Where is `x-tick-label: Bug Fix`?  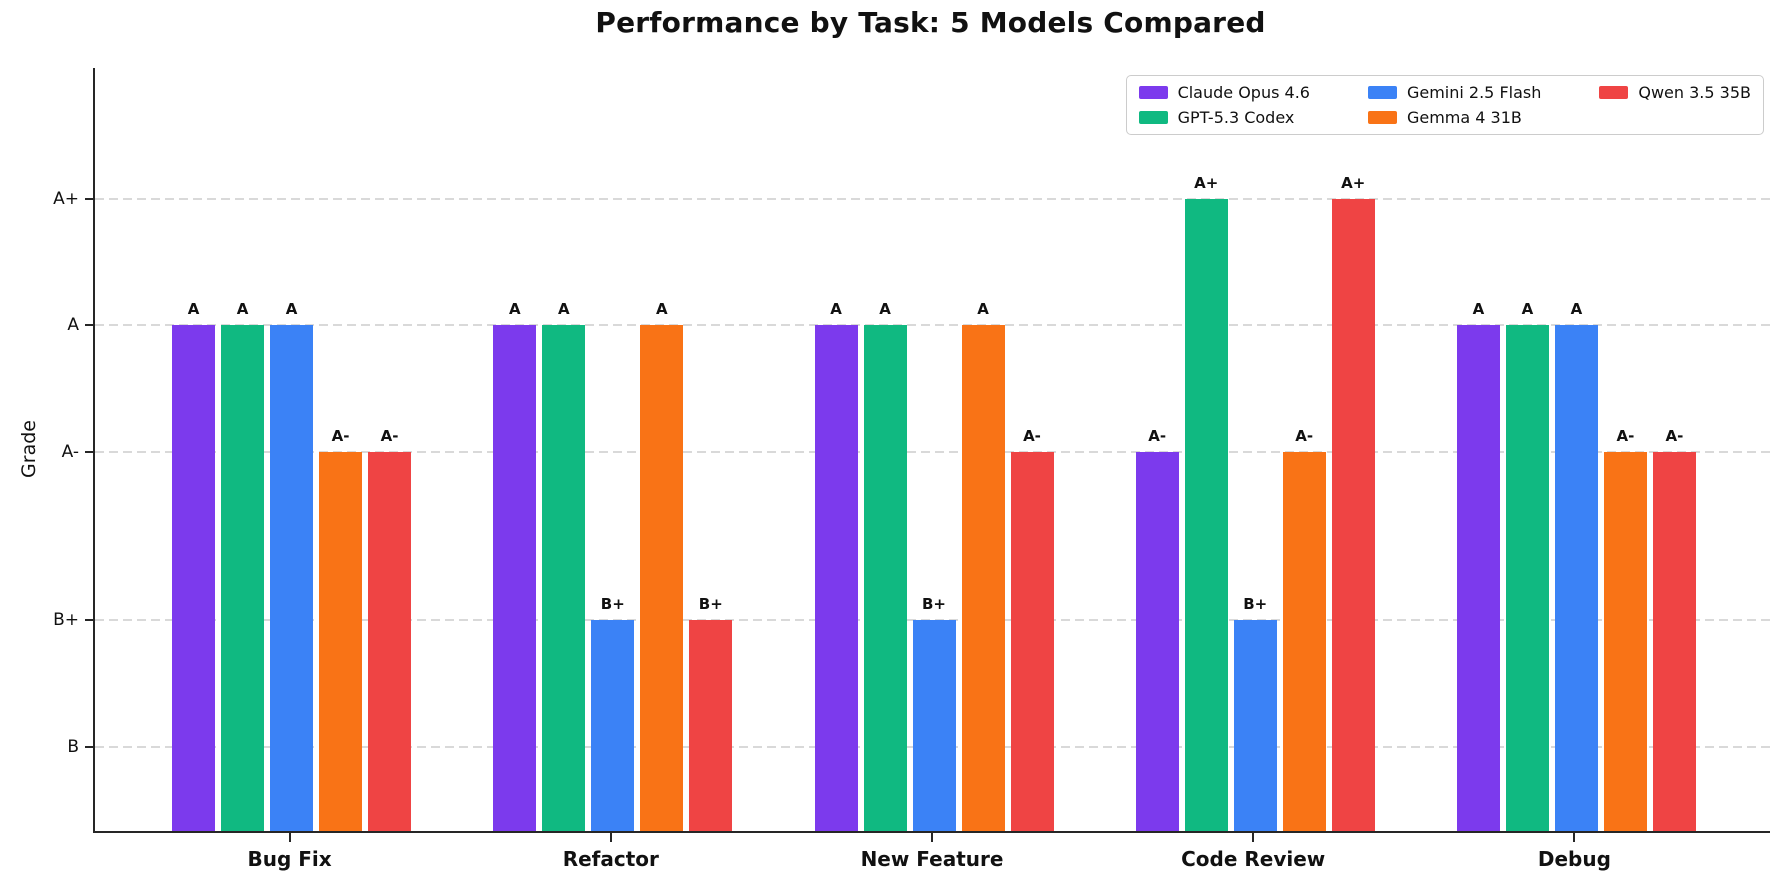 x-tick-label: Bug Fix is located at coordinates (289, 859).